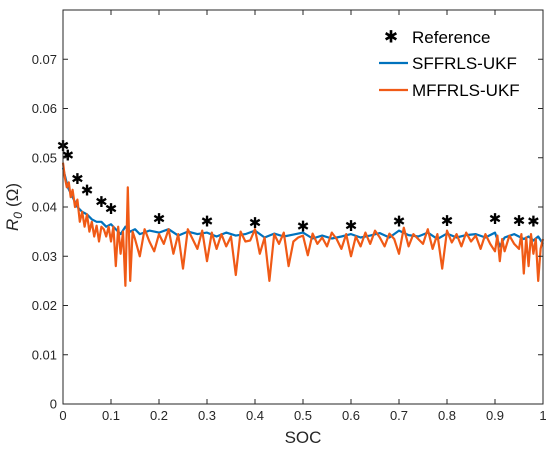 The image size is (550, 452). Describe the element at coordinates (44, 108) in the screenshot. I see `y-tick-label: 0.06` at that location.